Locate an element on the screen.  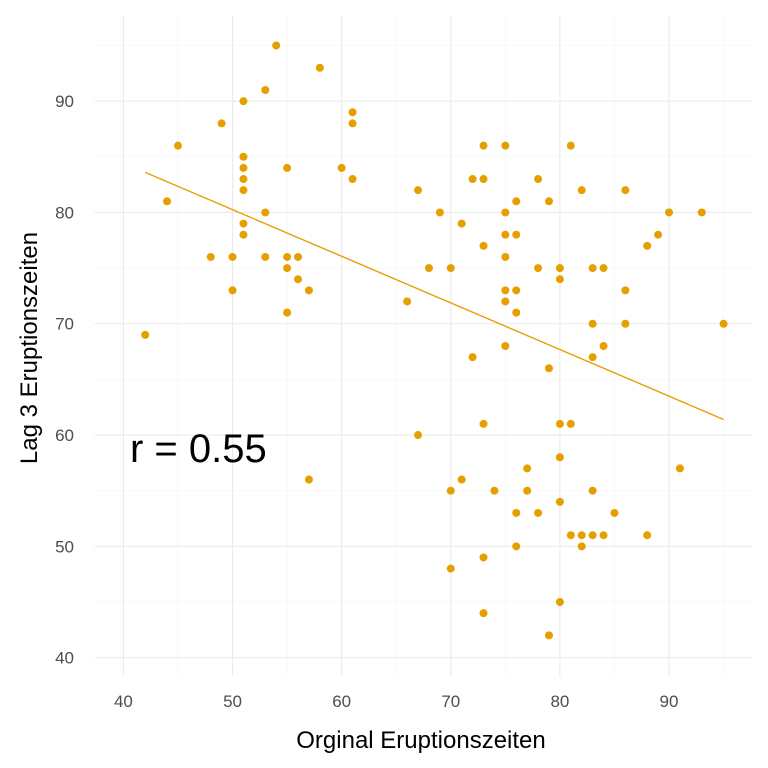
y-tick-label: 40 is located at coordinates (64, 658).